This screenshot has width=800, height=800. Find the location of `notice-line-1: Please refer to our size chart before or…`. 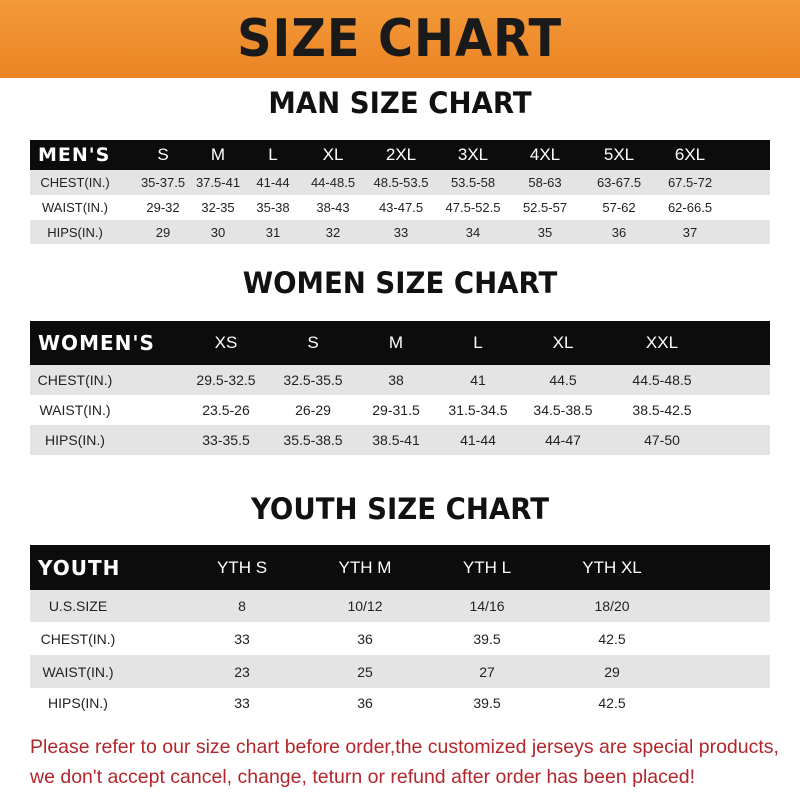

notice-line-1: Please refer to our size chart before or… is located at coordinates (404, 747).